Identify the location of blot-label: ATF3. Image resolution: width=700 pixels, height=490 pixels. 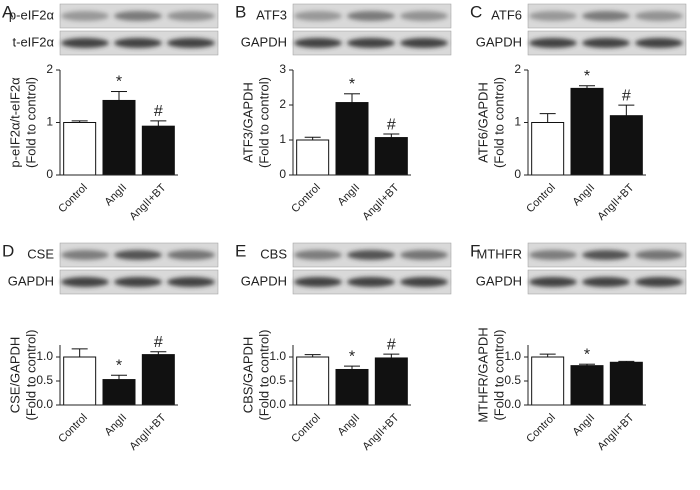
(271, 14).